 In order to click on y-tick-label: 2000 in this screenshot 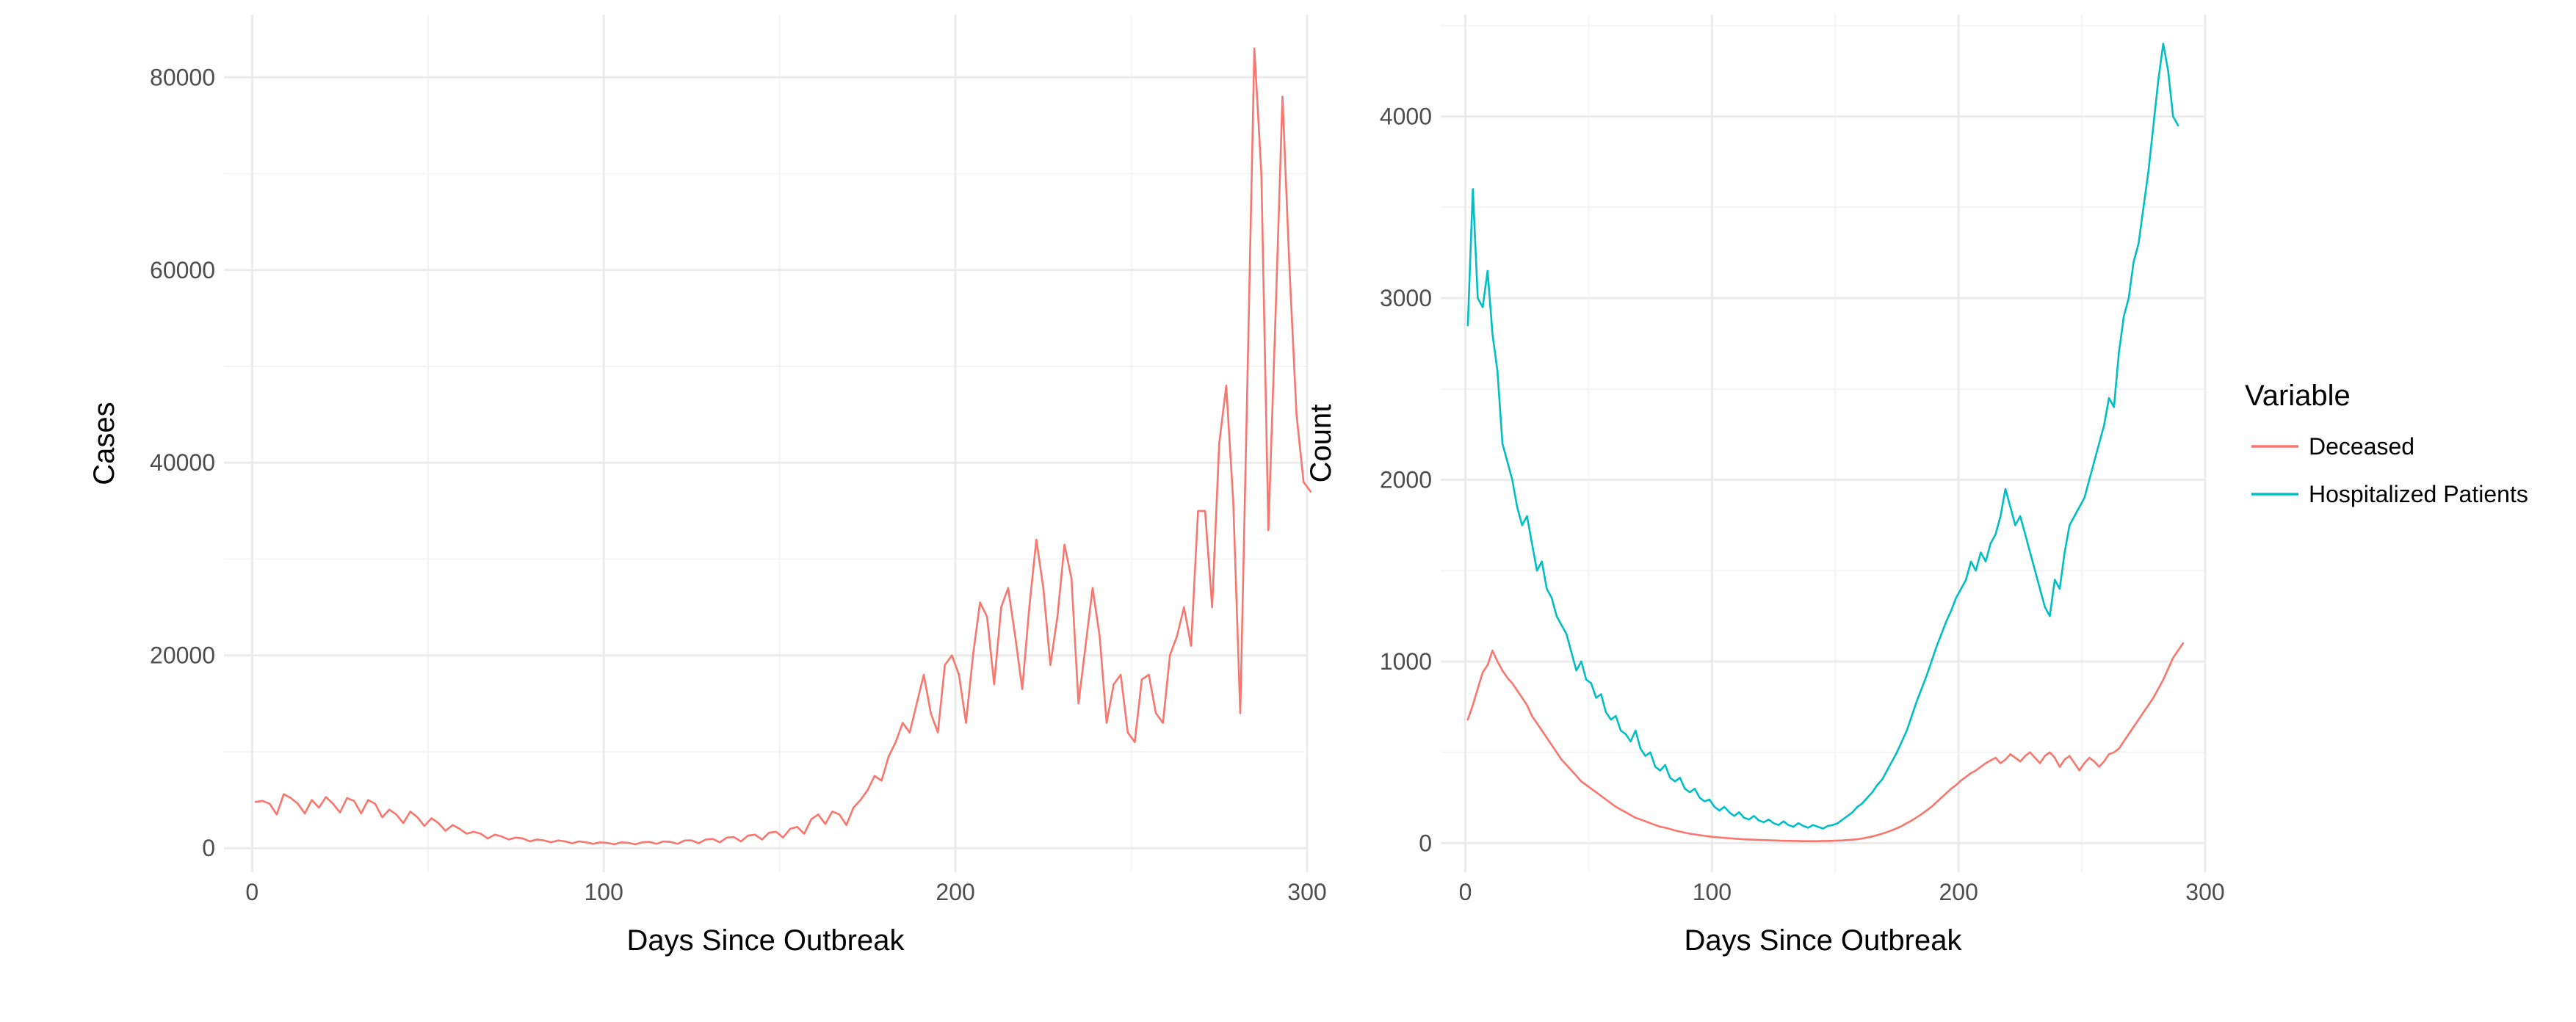, I will do `click(1406, 479)`.